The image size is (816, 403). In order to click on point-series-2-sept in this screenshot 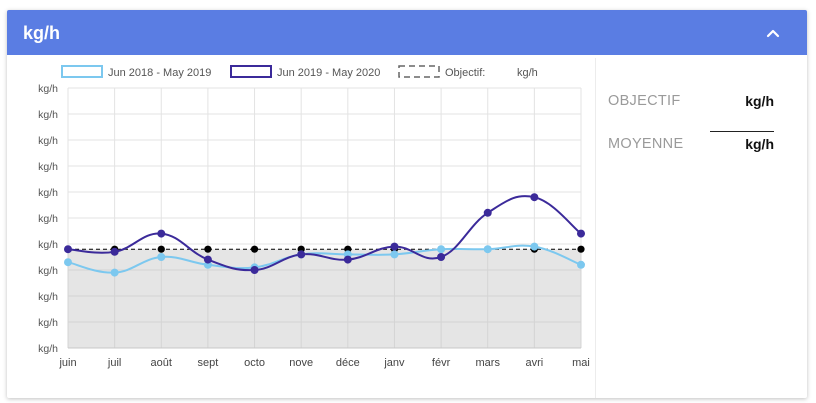, I will do `click(207, 259)`.